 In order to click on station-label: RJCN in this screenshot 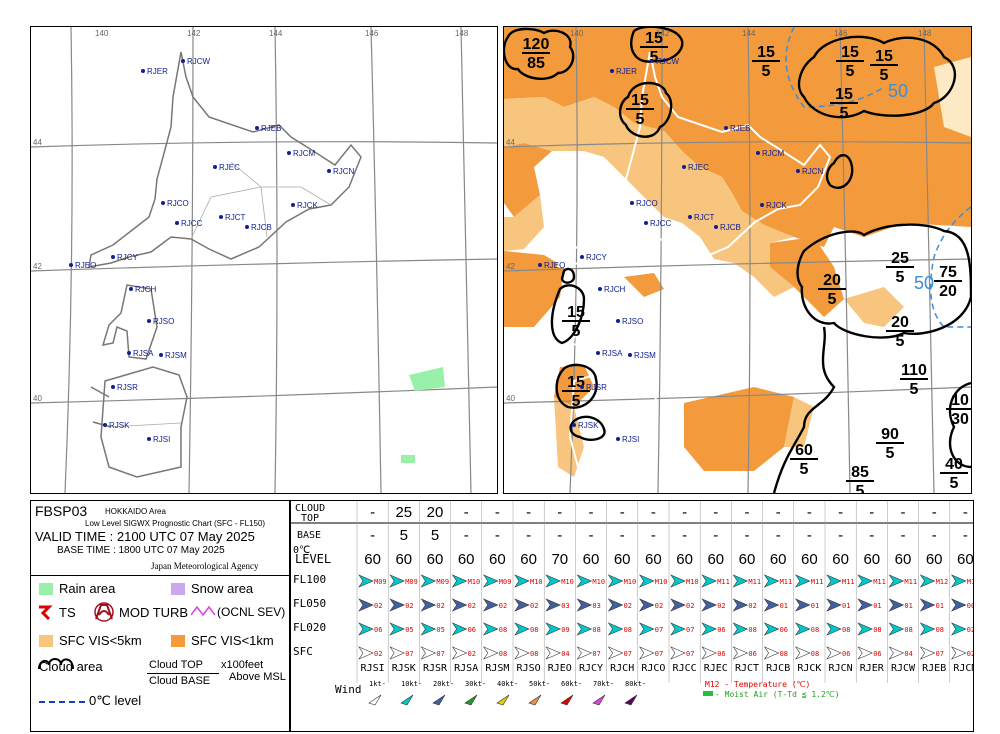, I will do `click(344, 171)`.